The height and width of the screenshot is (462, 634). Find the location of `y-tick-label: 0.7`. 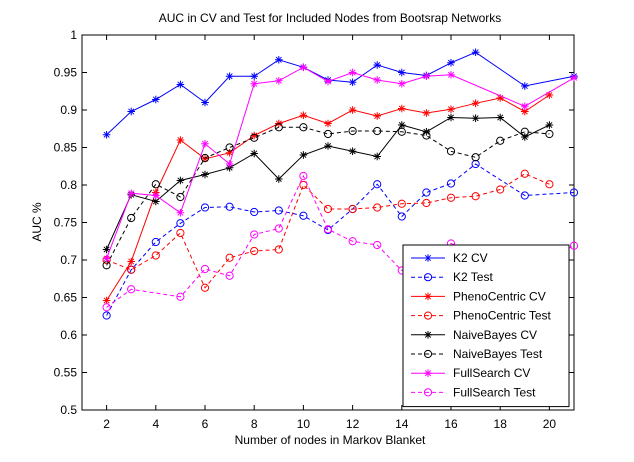

y-tick-label: 0.7 is located at coordinates (68, 260).